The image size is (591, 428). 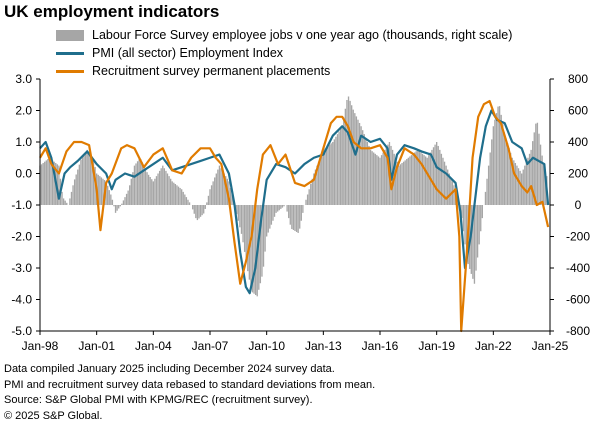 What do you see at coordinates (23, 111) in the screenshot?
I see `y-left-tick-label: 2.0` at bounding box center [23, 111].